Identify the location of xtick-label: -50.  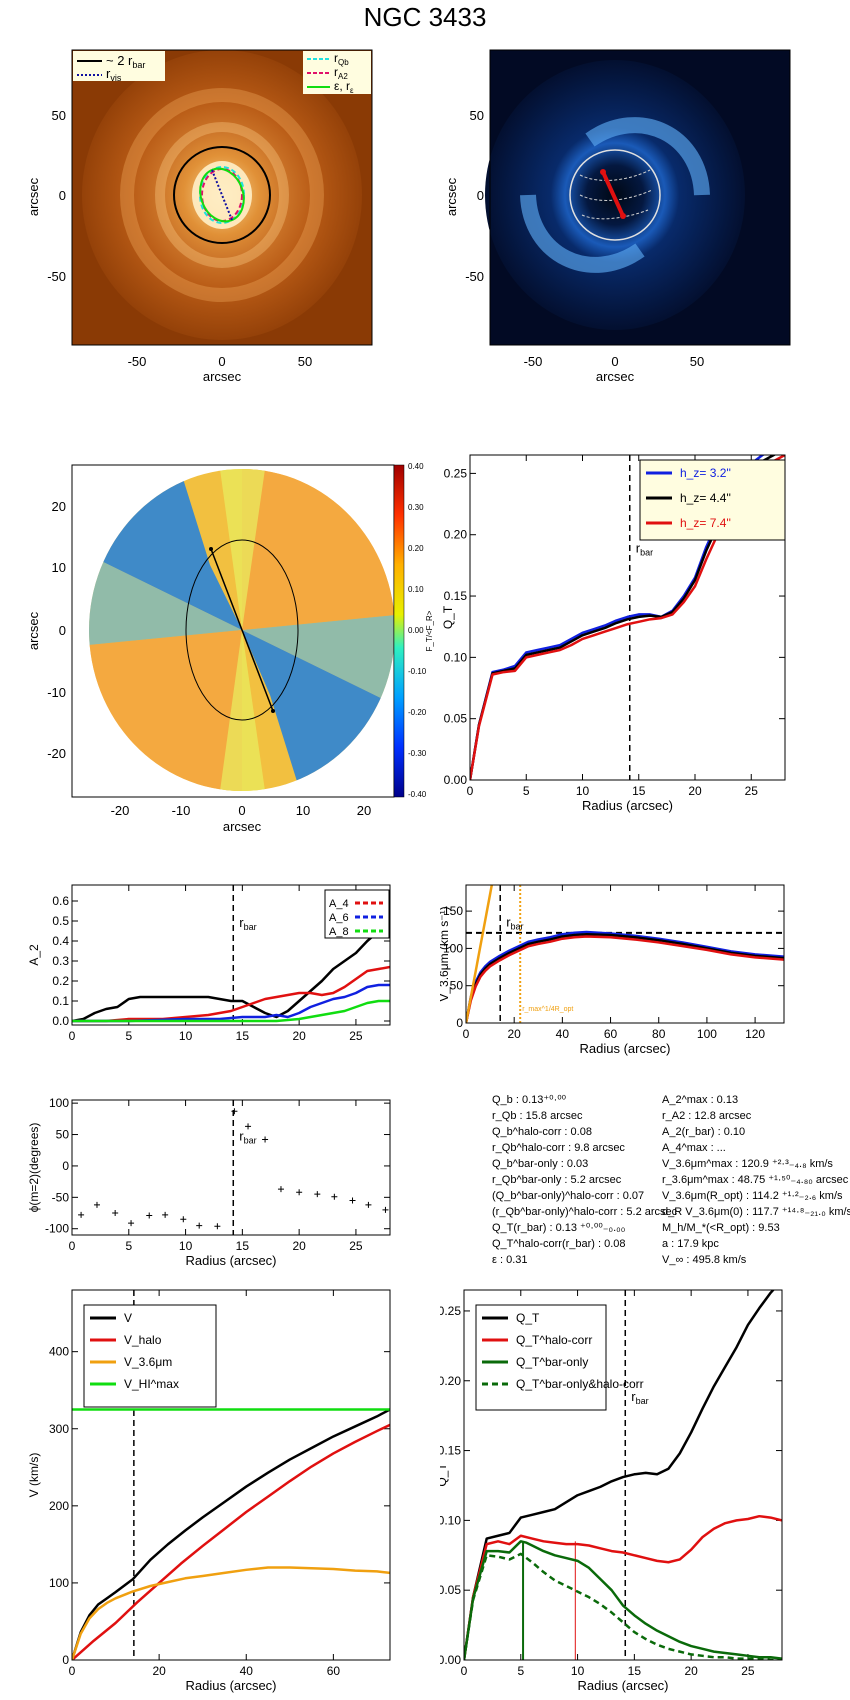
(533, 361).